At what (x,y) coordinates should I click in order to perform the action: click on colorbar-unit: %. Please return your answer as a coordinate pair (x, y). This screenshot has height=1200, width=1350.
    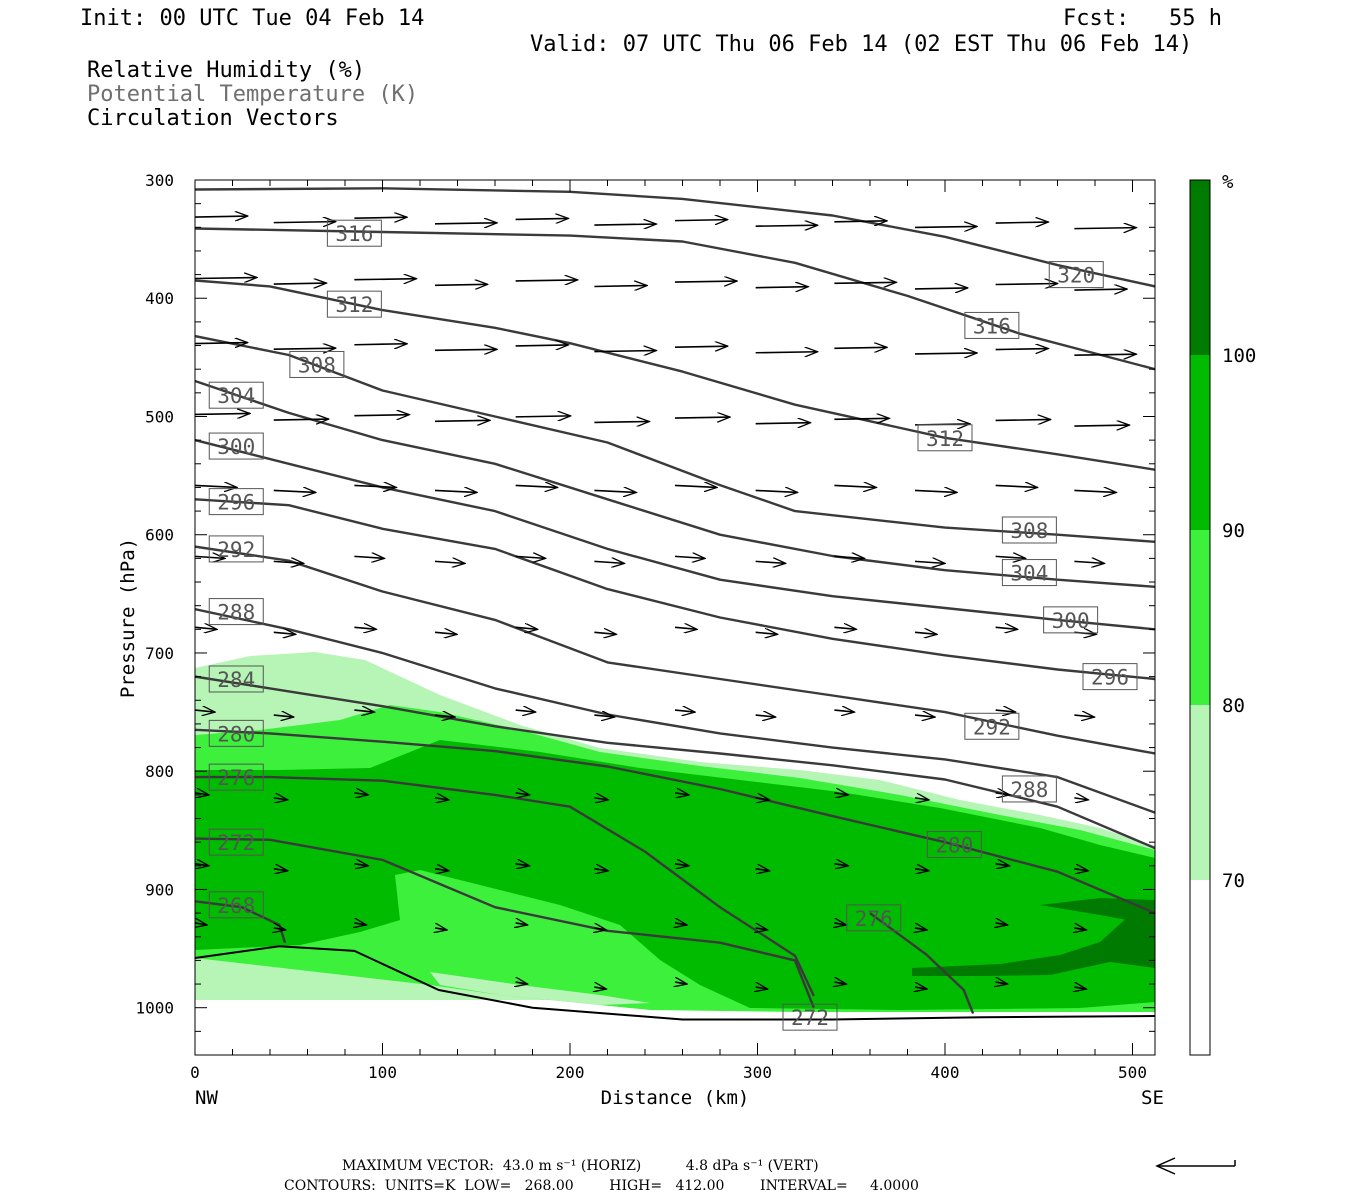
    Looking at the image, I should click on (1228, 182).